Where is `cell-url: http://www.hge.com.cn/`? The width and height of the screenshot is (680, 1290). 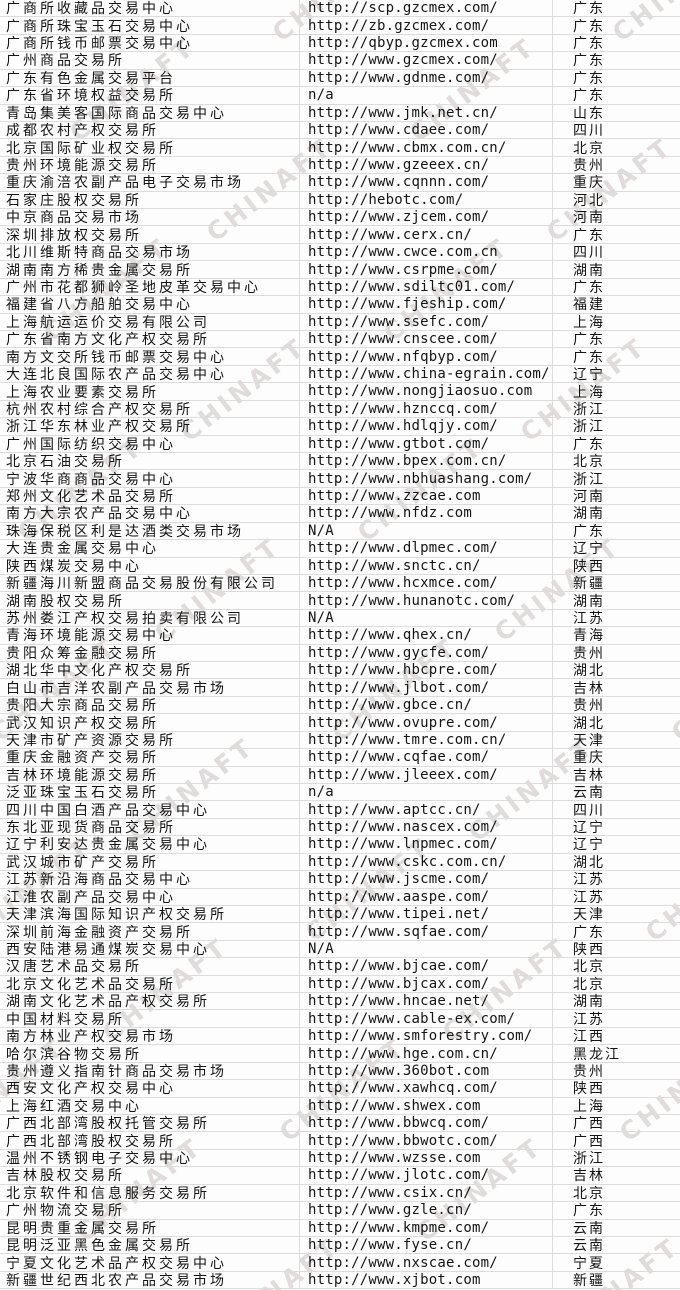
cell-url: http://www.hge.com.cn/ is located at coordinates (426, 1053).